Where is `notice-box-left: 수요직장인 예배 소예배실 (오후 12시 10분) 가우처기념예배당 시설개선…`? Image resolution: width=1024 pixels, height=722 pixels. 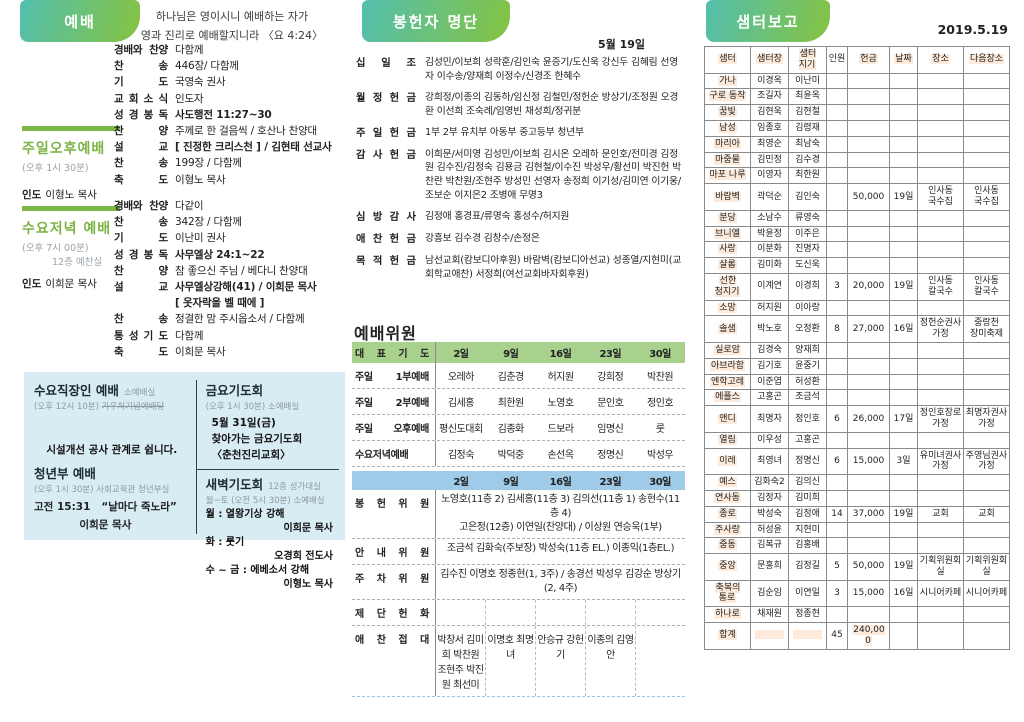
notice-box-left: 수요직장인 예배 소예배실 (오후 12시 10분) 가우처기념예배당 시설개선… is located at coordinates (115, 457).